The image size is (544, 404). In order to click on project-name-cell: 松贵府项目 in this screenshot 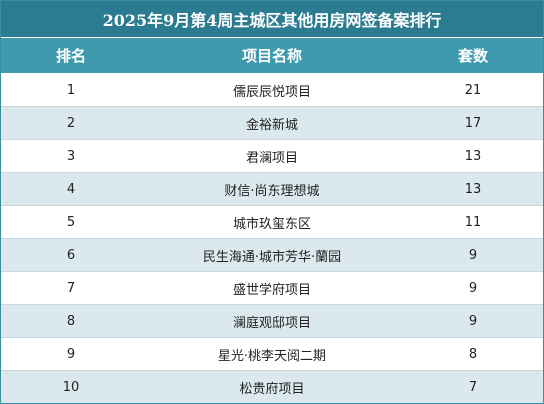, I will do `click(272, 389)`.